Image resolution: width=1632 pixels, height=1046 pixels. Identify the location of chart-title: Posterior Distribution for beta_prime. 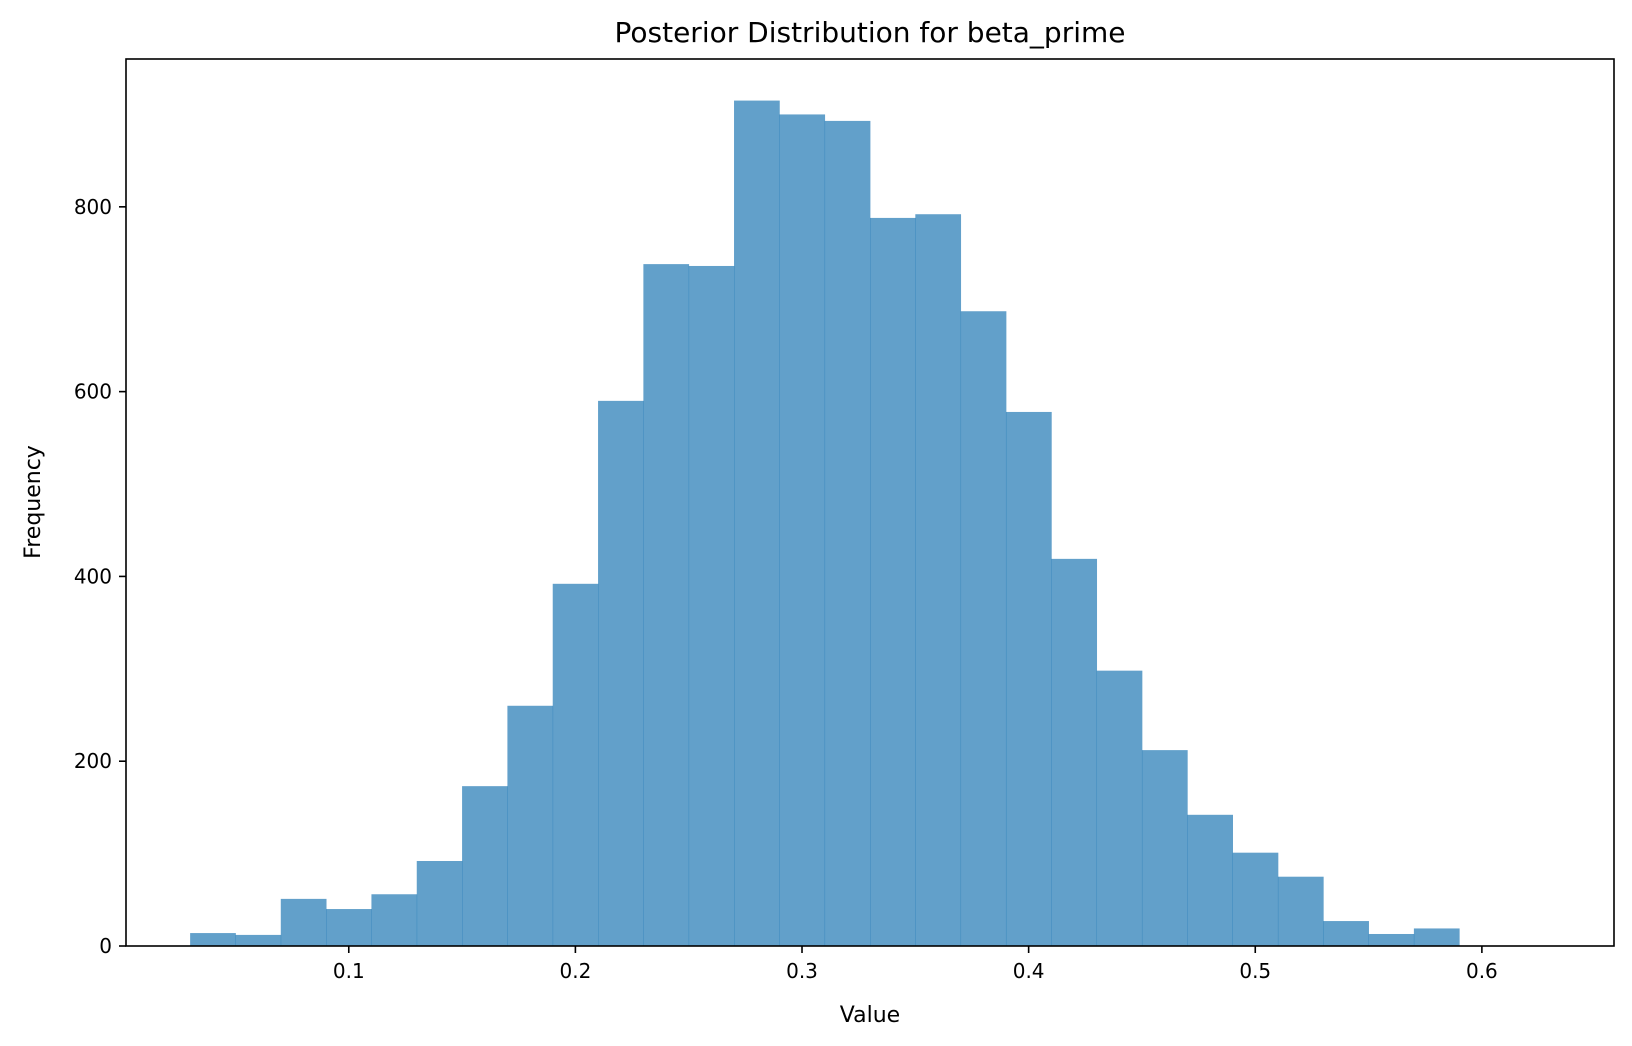
(870, 32).